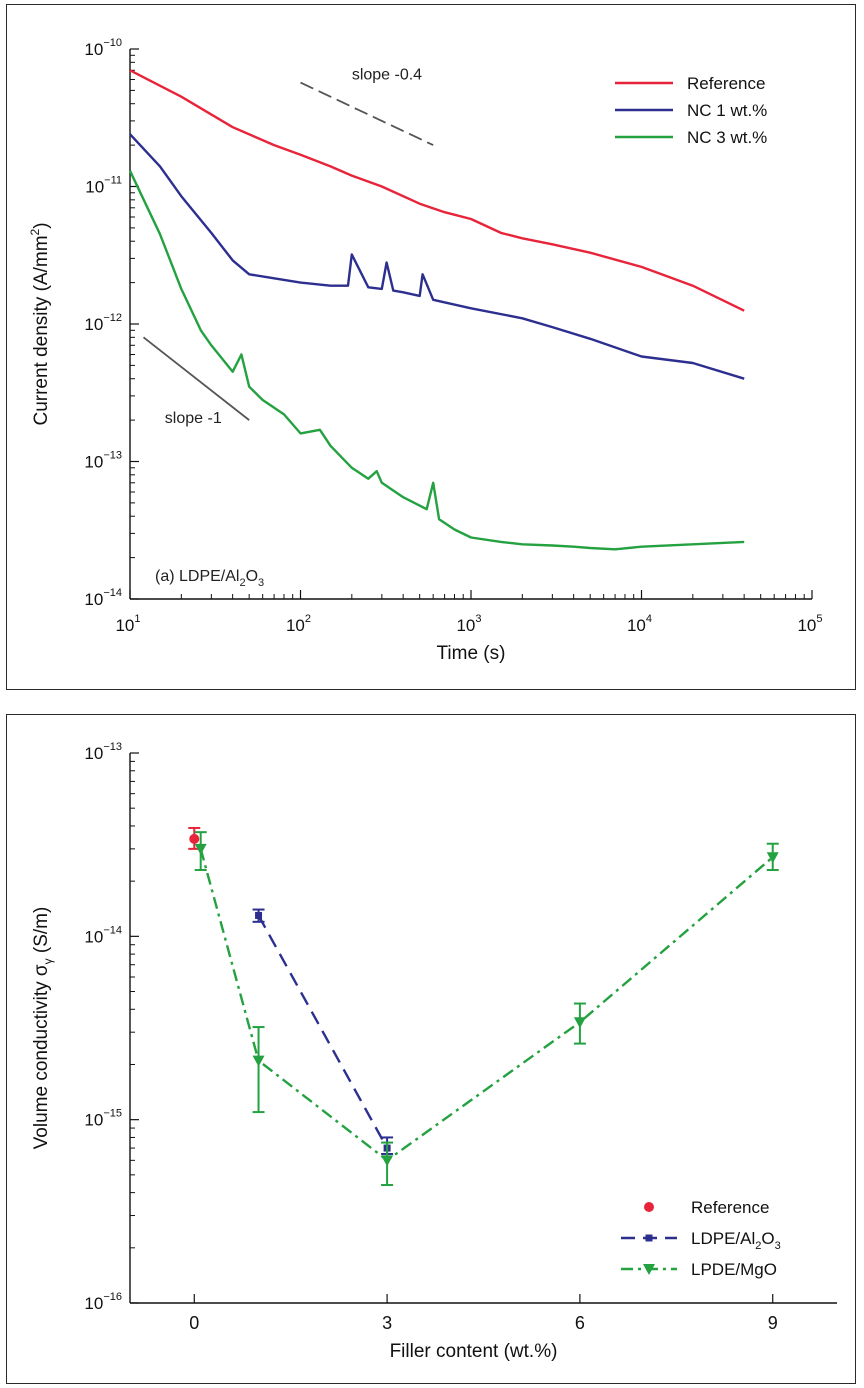  Describe the element at coordinates (103, 1119) in the screenshot. I see `y-tick-label: 10−15` at that location.